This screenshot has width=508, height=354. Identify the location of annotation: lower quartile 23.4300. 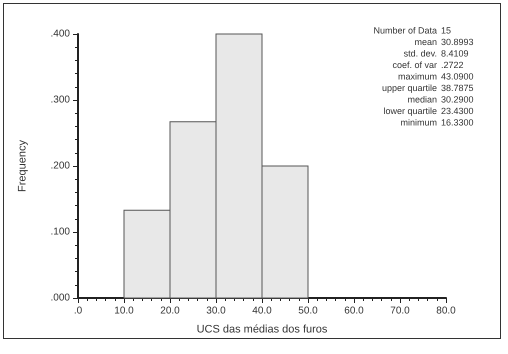
(428, 111).